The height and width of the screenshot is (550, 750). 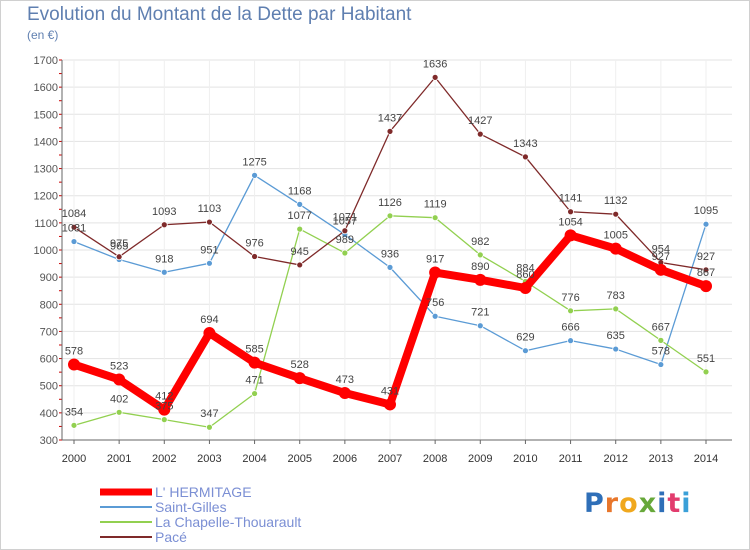 What do you see at coordinates (299, 459) in the screenshot?
I see `x-tick-label: 2005` at bounding box center [299, 459].